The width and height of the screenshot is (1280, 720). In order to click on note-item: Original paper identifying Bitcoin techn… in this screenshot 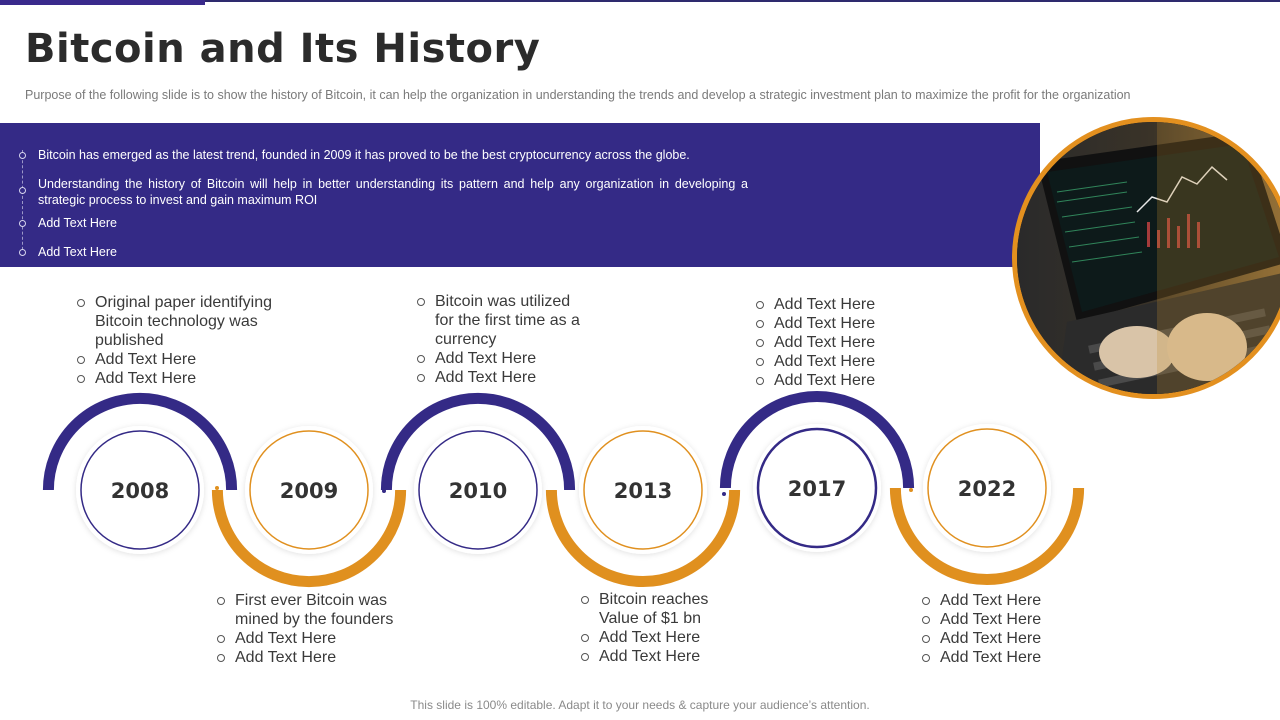, I will do `click(181, 321)`.